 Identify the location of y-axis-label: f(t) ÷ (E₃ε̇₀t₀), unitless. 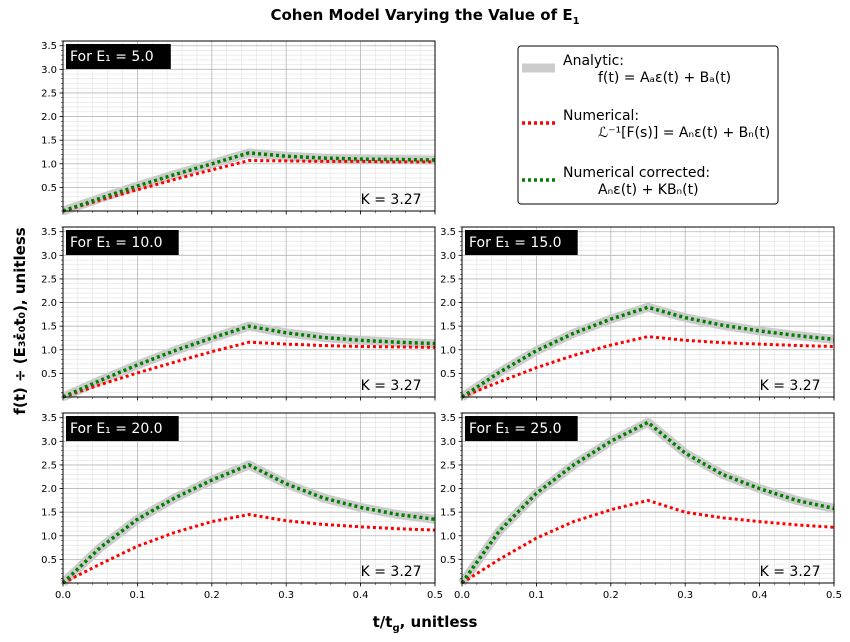
(20, 321).